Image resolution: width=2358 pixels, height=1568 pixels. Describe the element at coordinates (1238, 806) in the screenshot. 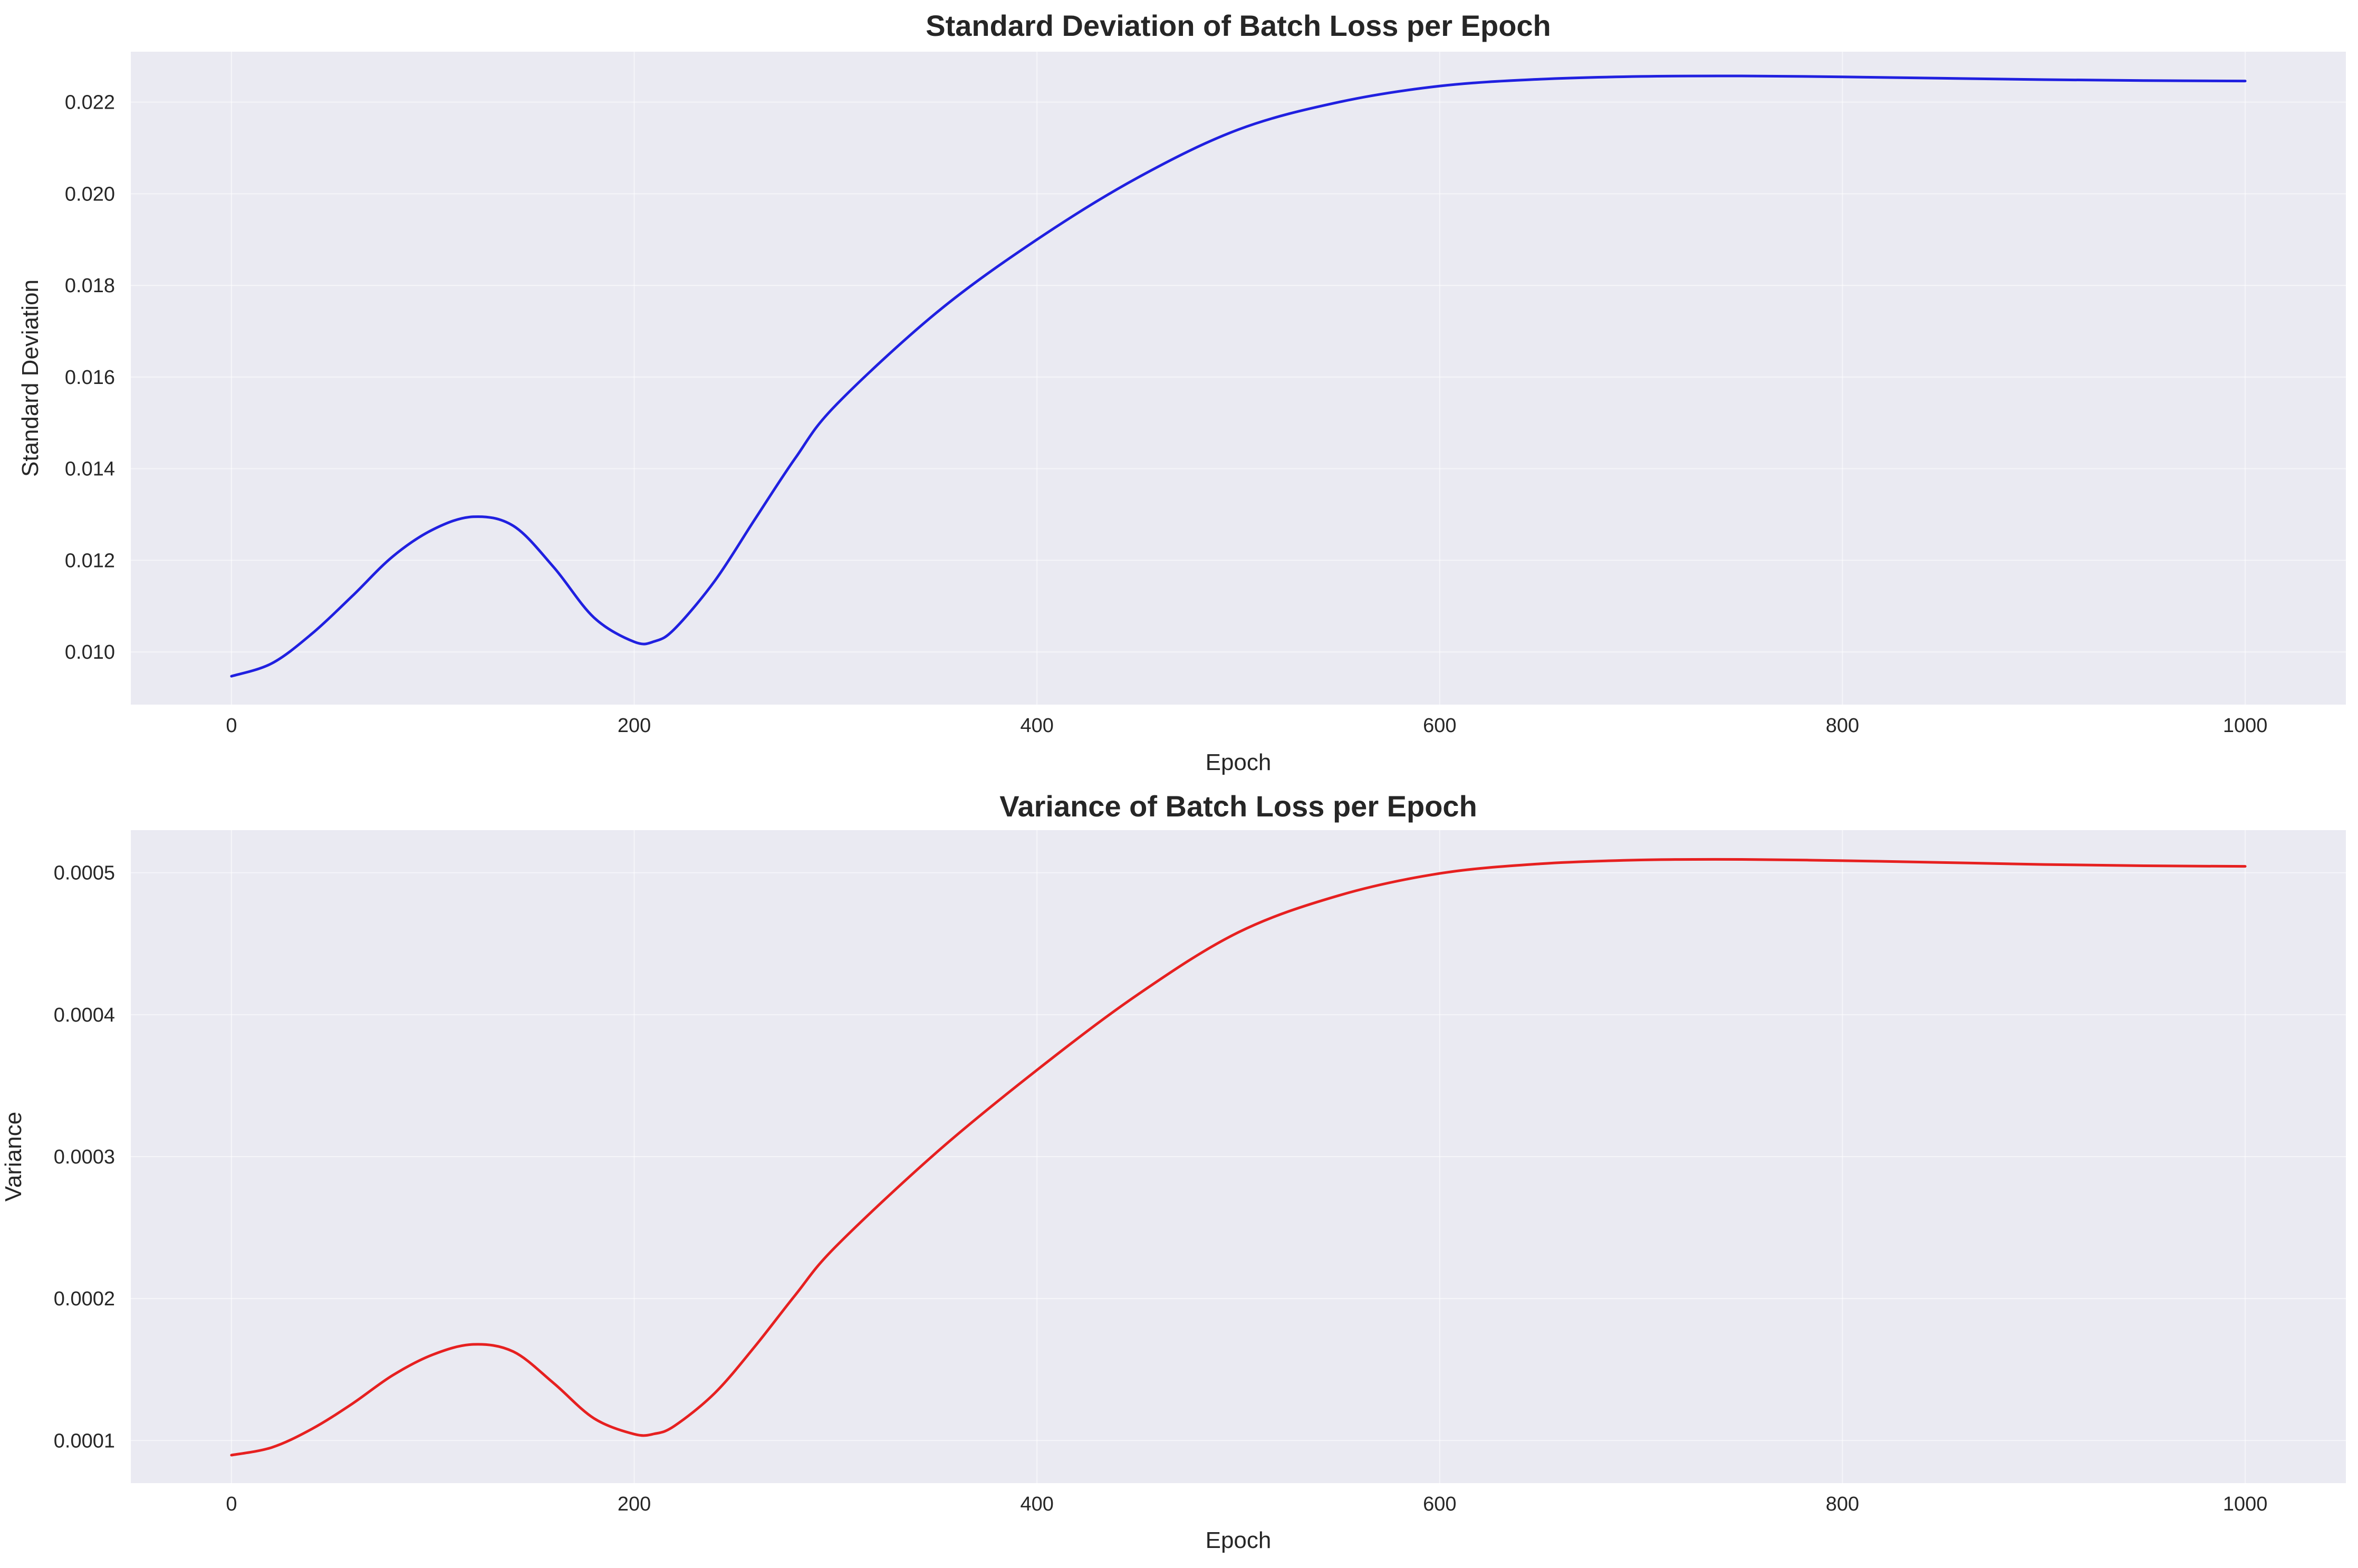

I see `chart-title-variance: Variance of Batch Loss per Epoch` at that location.